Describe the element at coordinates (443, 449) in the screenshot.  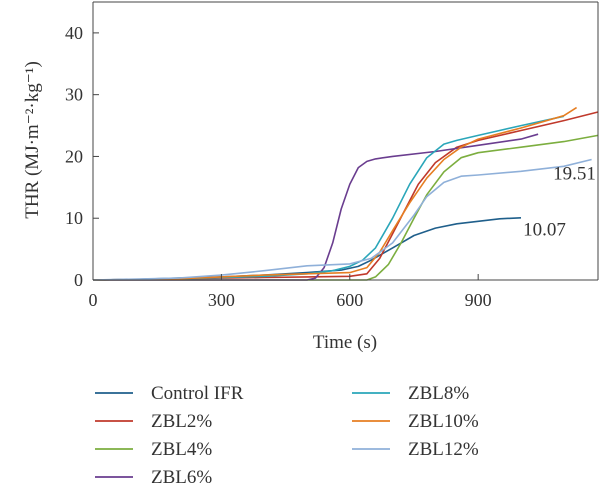
I see `legend-label-zbl12pct: ZBL12%` at that location.